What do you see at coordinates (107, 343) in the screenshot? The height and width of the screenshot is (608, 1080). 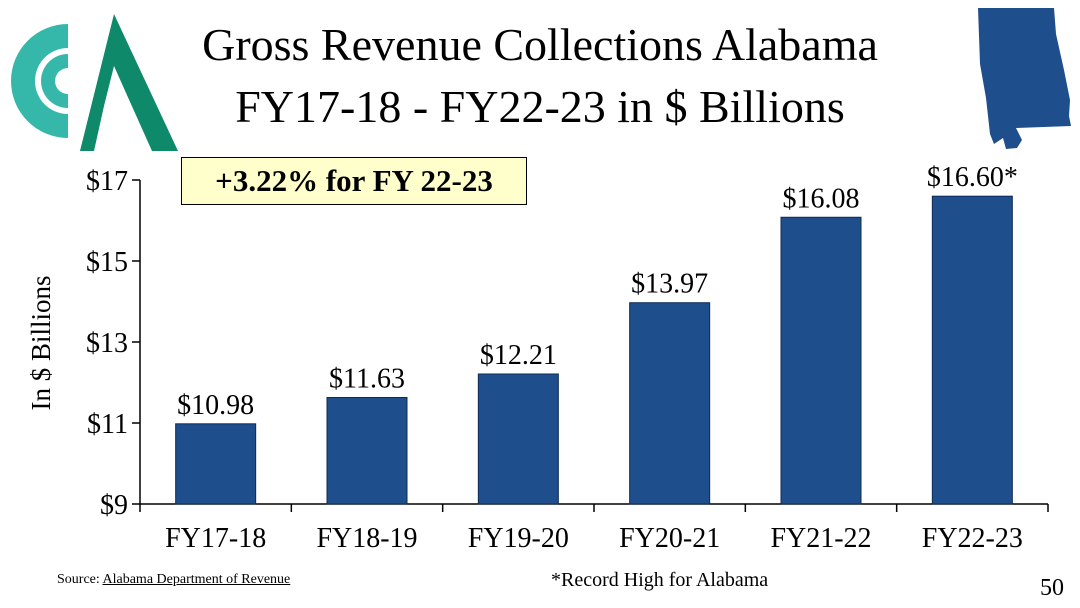 I see `y-tick-label: $13` at bounding box center [107, 343].